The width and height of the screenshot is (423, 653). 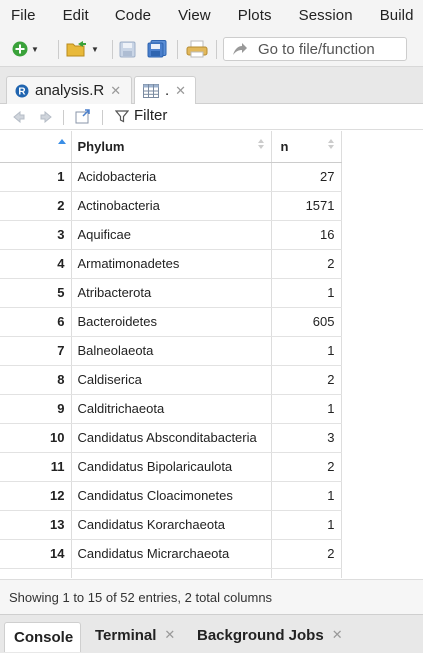 I want to click on menu-file: File, so click(x=23, y=15).